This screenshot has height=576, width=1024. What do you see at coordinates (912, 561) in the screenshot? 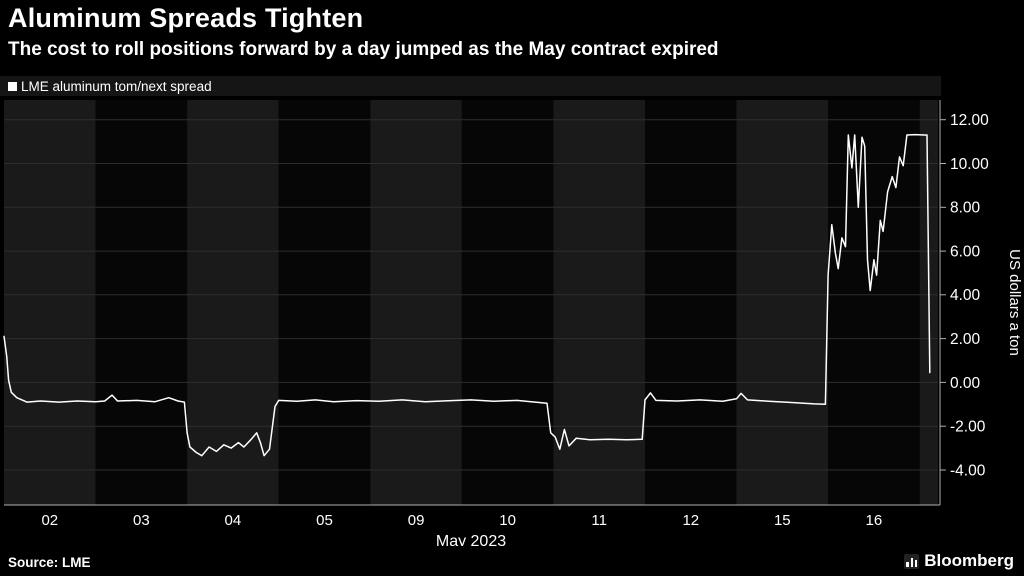
I see `bloomberg-logo-icon` at bounding box center [912, 561].